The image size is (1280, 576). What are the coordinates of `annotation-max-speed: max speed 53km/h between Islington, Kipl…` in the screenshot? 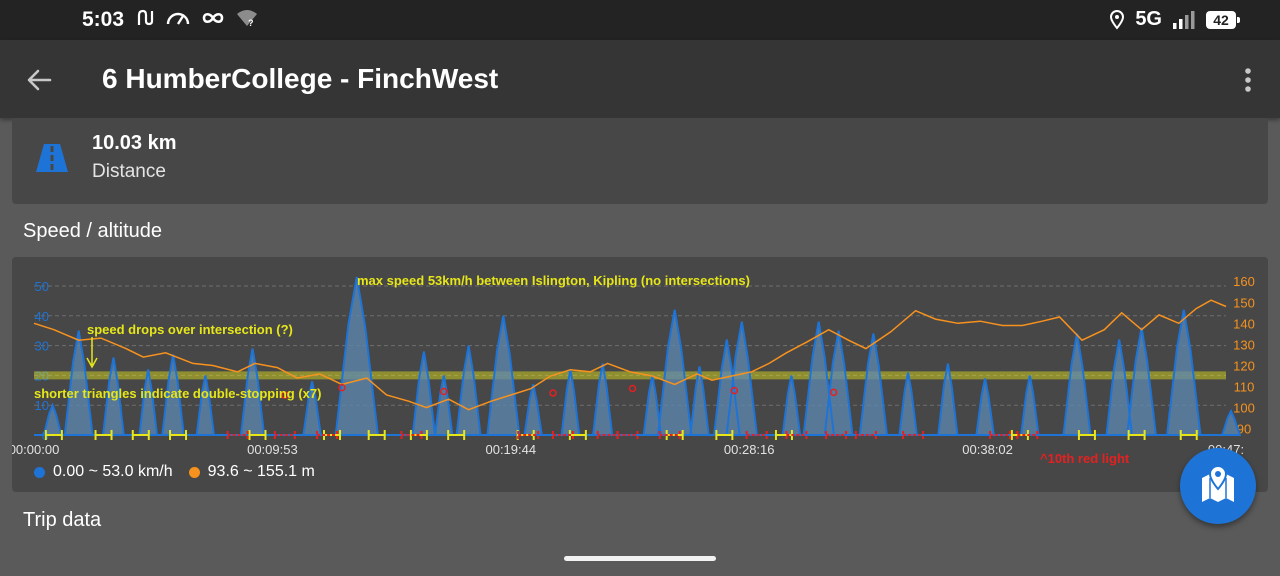 It's located at (553, 280).